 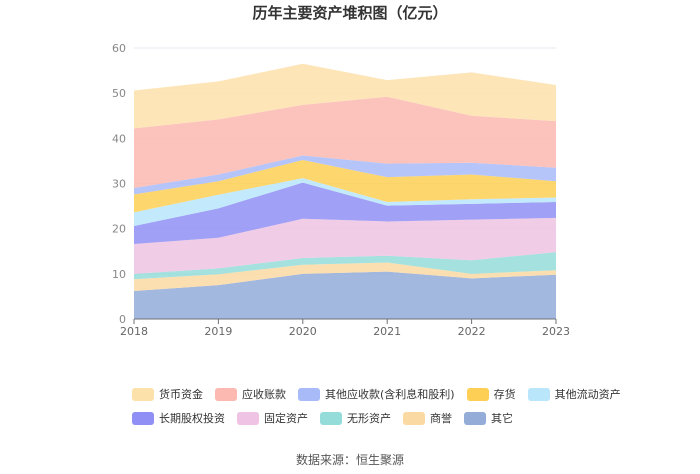 What do you see at coordinates (119, 229) in the screenshot?
I see `y-tick-label: 20` at bounding box center [119, 229].